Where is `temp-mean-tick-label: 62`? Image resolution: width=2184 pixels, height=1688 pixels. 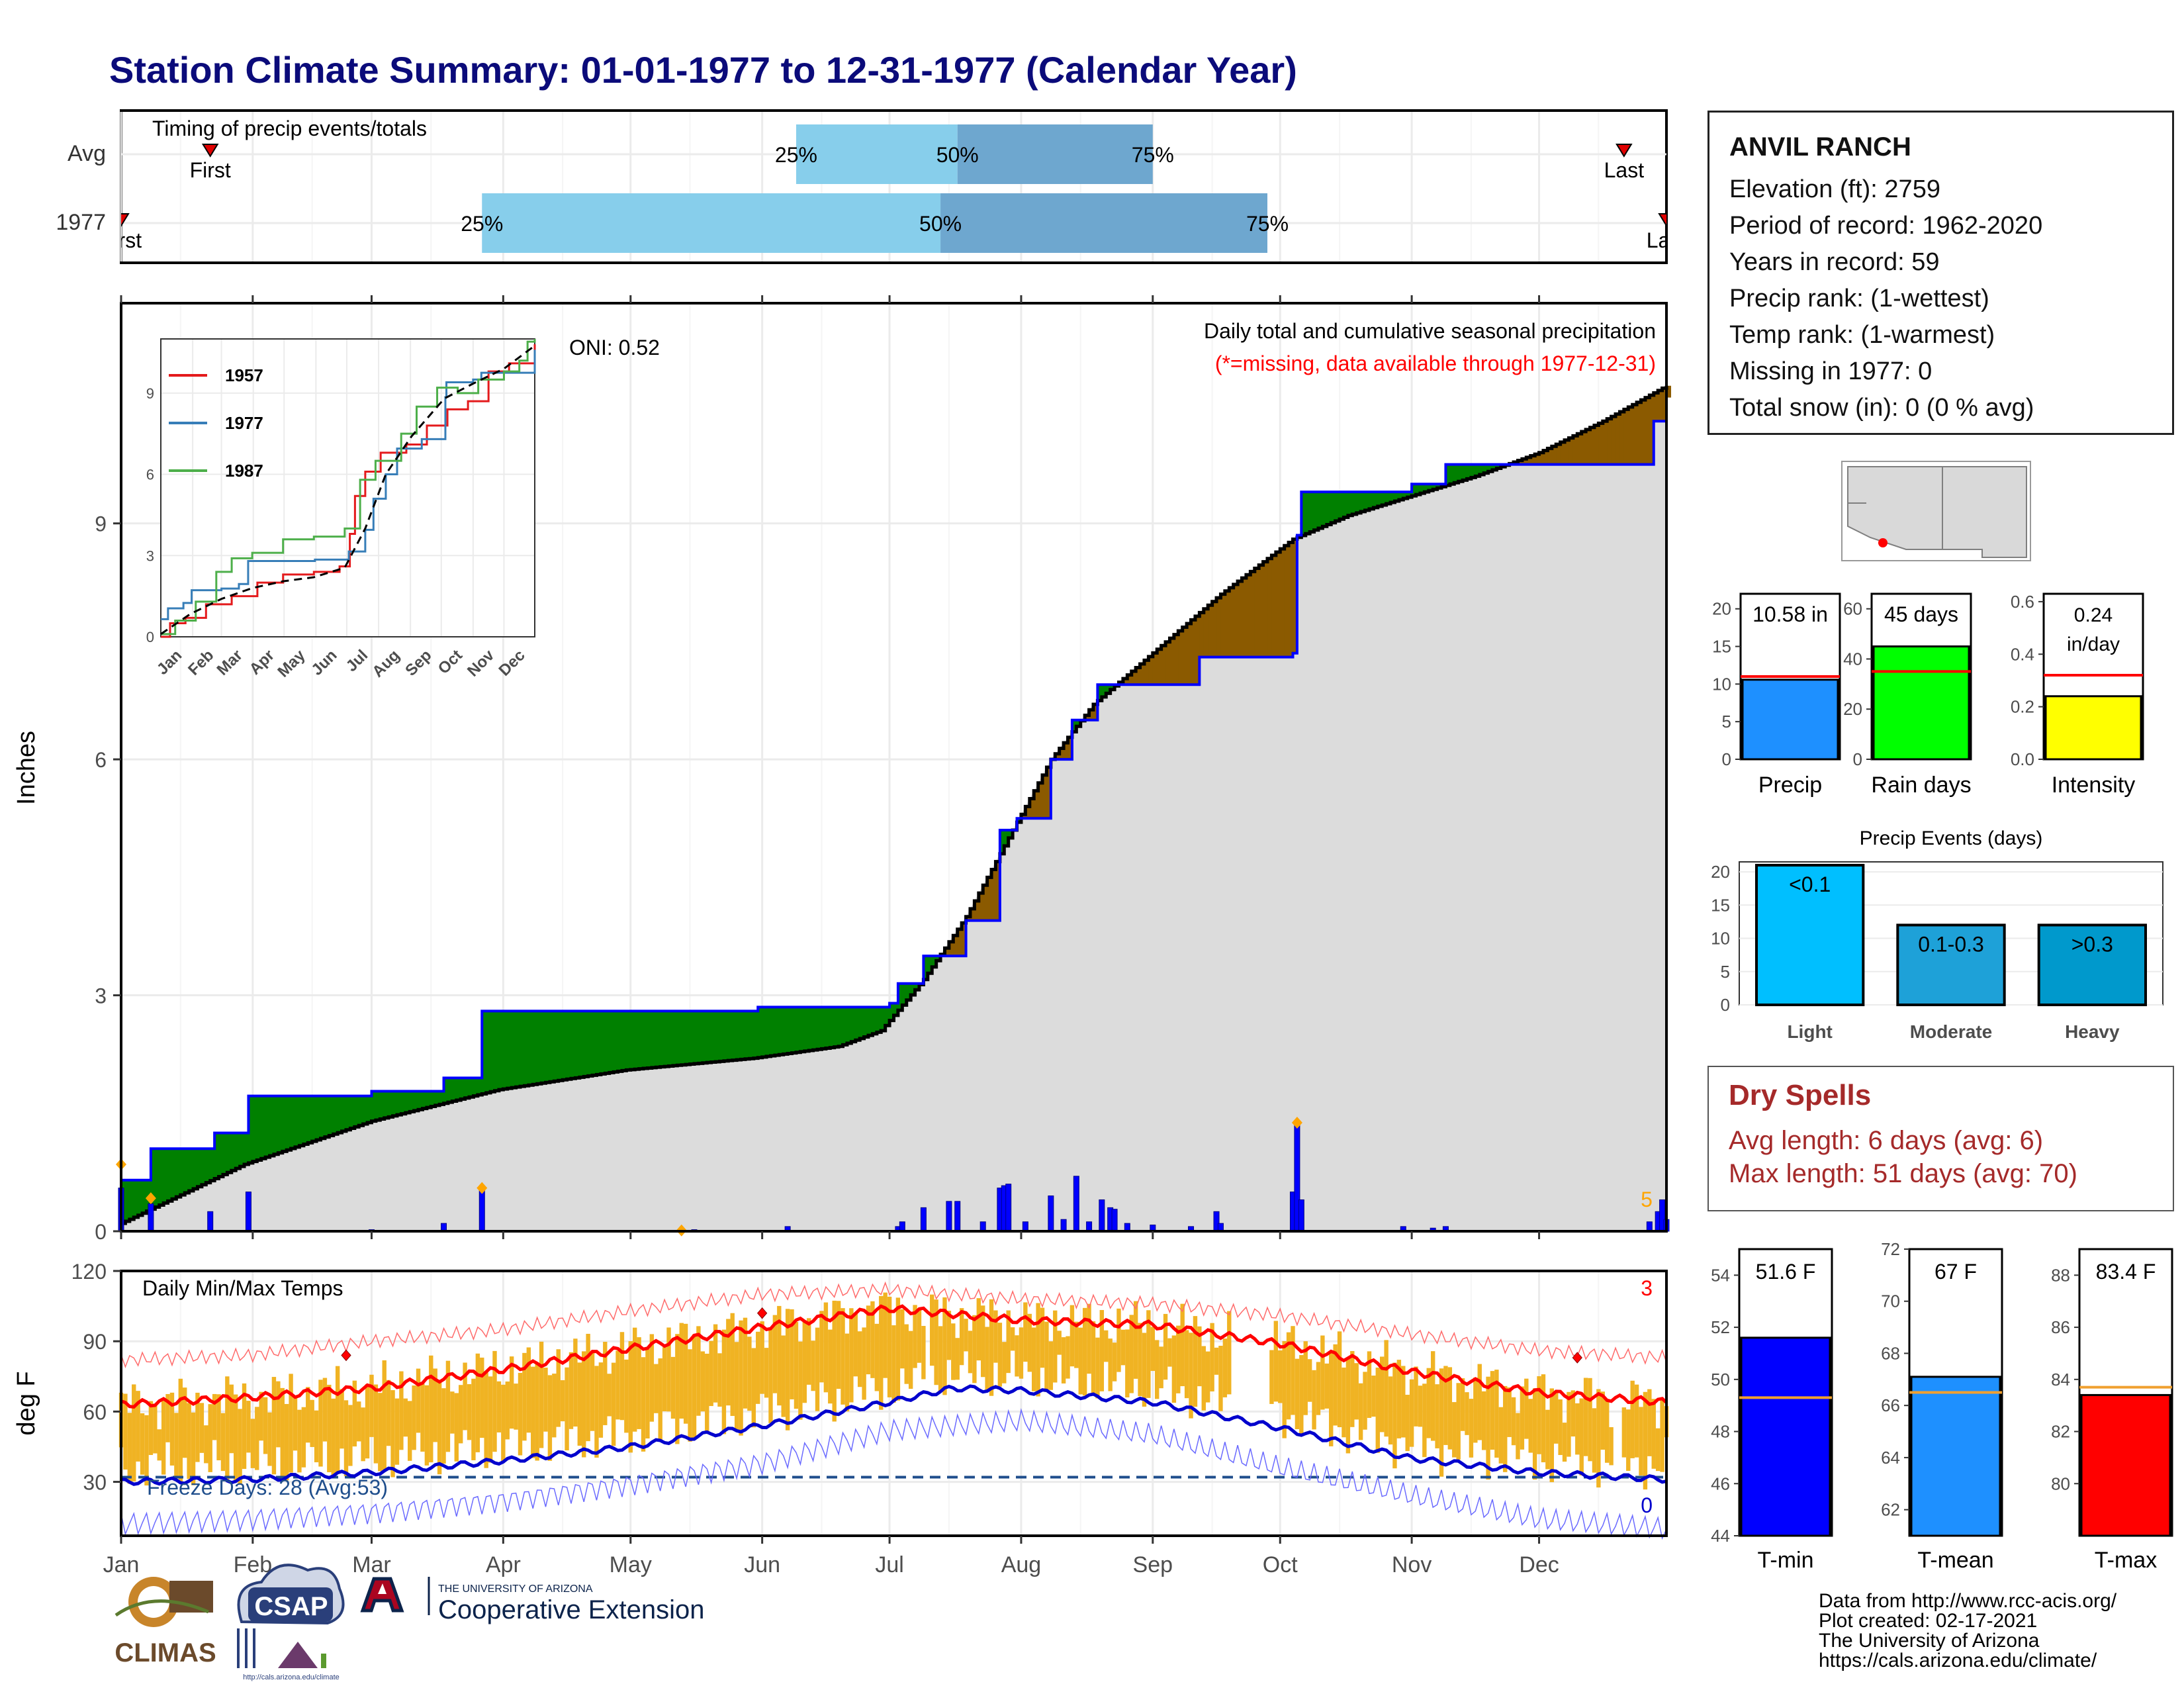
temp-mean-tick-label: 62 is located at coordinates (1891, 1510).